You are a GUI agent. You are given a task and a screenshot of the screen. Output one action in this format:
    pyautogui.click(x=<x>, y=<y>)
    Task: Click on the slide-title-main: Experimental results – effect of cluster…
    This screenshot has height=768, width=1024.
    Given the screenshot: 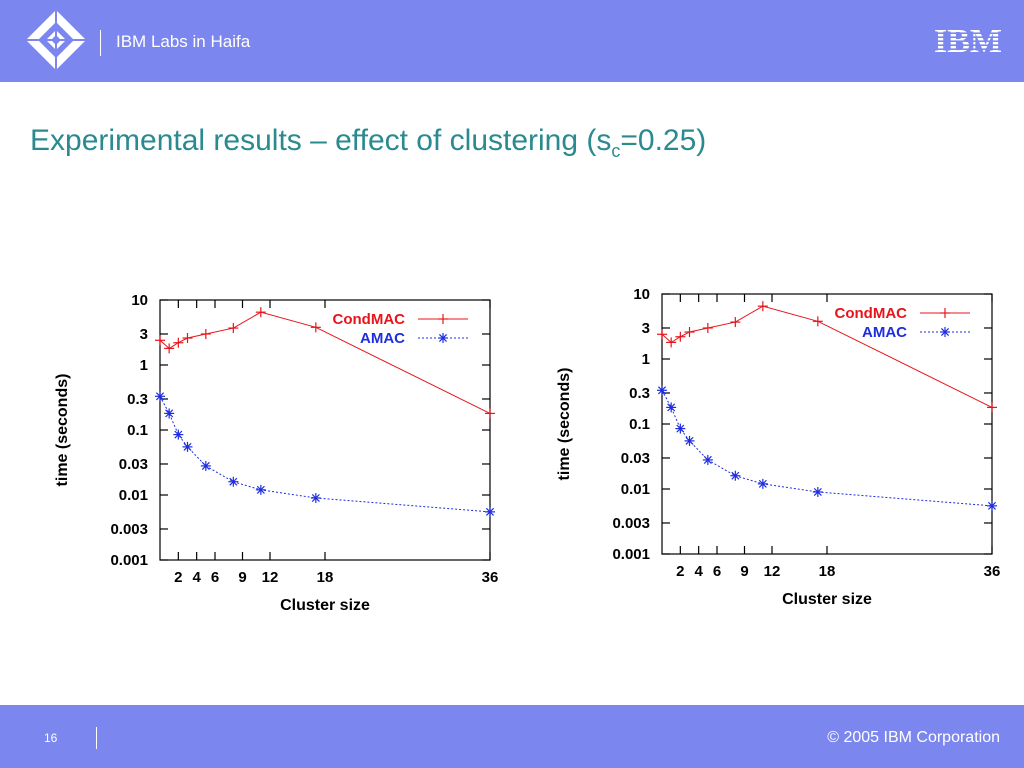 What is the action you would take?
    pyautogui.click(x=321, y=140)
    